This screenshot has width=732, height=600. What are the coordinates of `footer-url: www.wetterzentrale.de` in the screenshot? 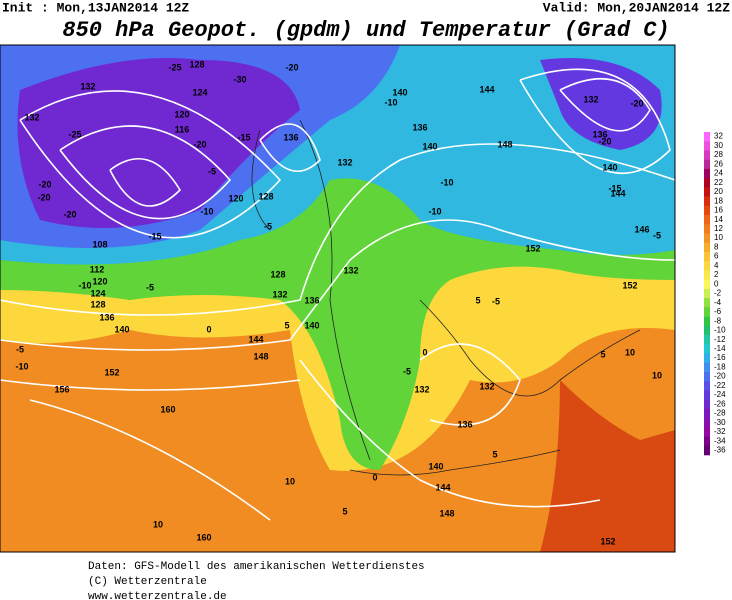 It's located at (157, 595).